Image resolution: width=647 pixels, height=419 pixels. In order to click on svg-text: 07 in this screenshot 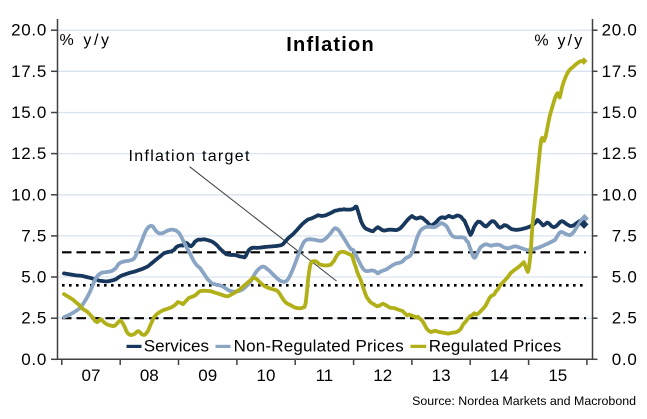, I will do `click(91, 375)`.